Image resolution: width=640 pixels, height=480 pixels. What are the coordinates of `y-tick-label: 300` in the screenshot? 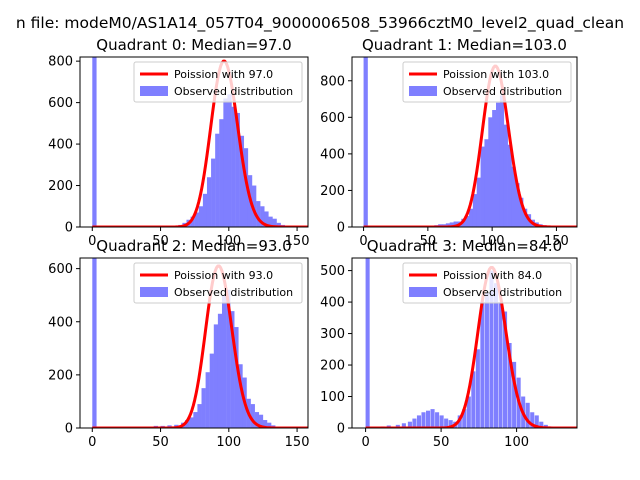 It's located at (332, 334).